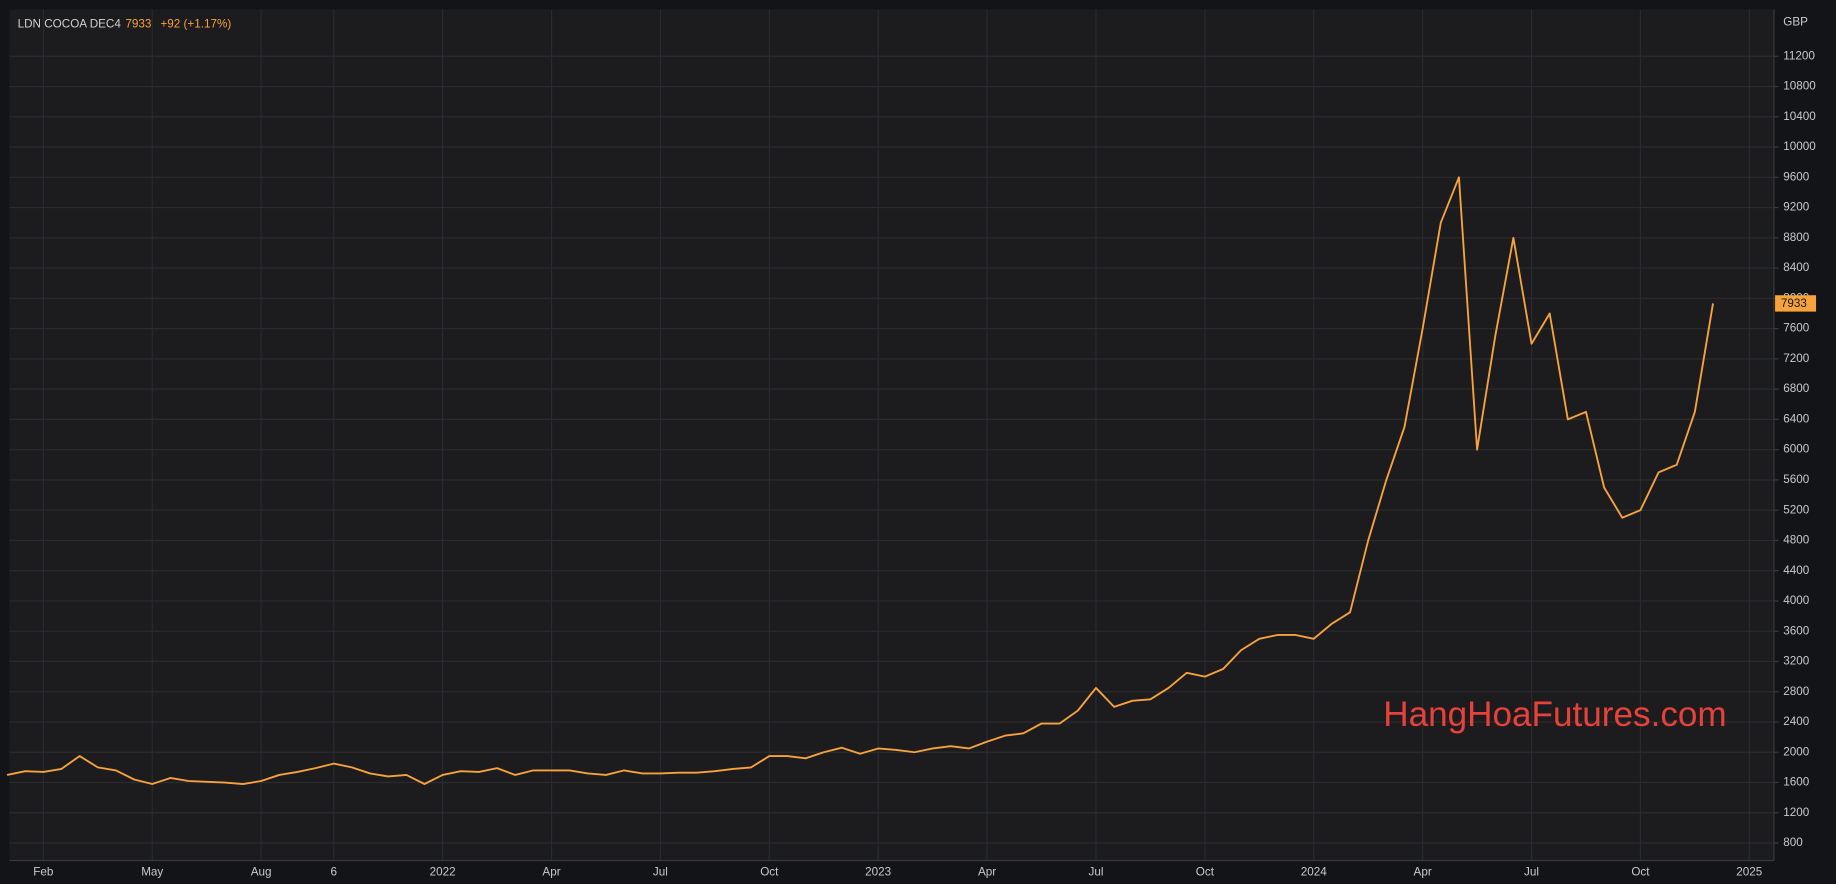  Describe the element at coordinates (1796, 449) in the screenshot. I see `y-tick-label: 6000` at that location.